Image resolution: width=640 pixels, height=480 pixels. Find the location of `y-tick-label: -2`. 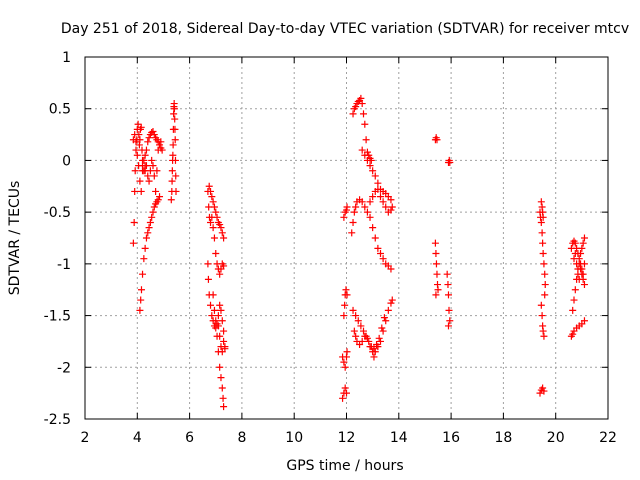

y-tick-label: -2 is located at coordinates (64, 368).